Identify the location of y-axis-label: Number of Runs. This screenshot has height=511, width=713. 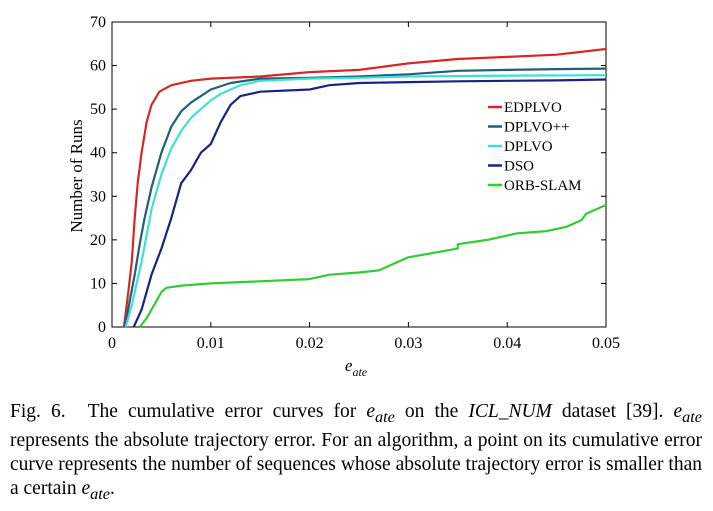
(76, 175).